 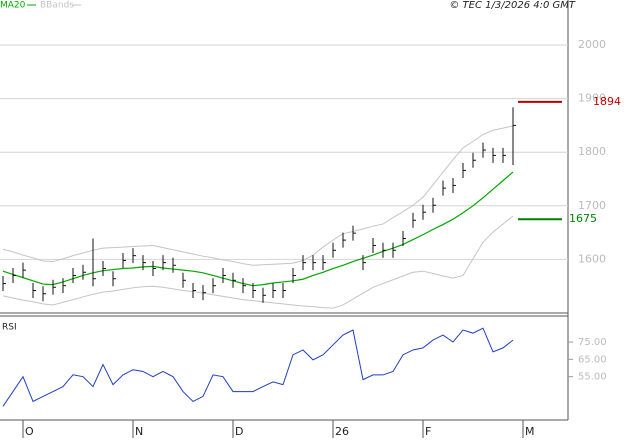 I want to click on x-tick-label: D, so click(x=239, y=431).